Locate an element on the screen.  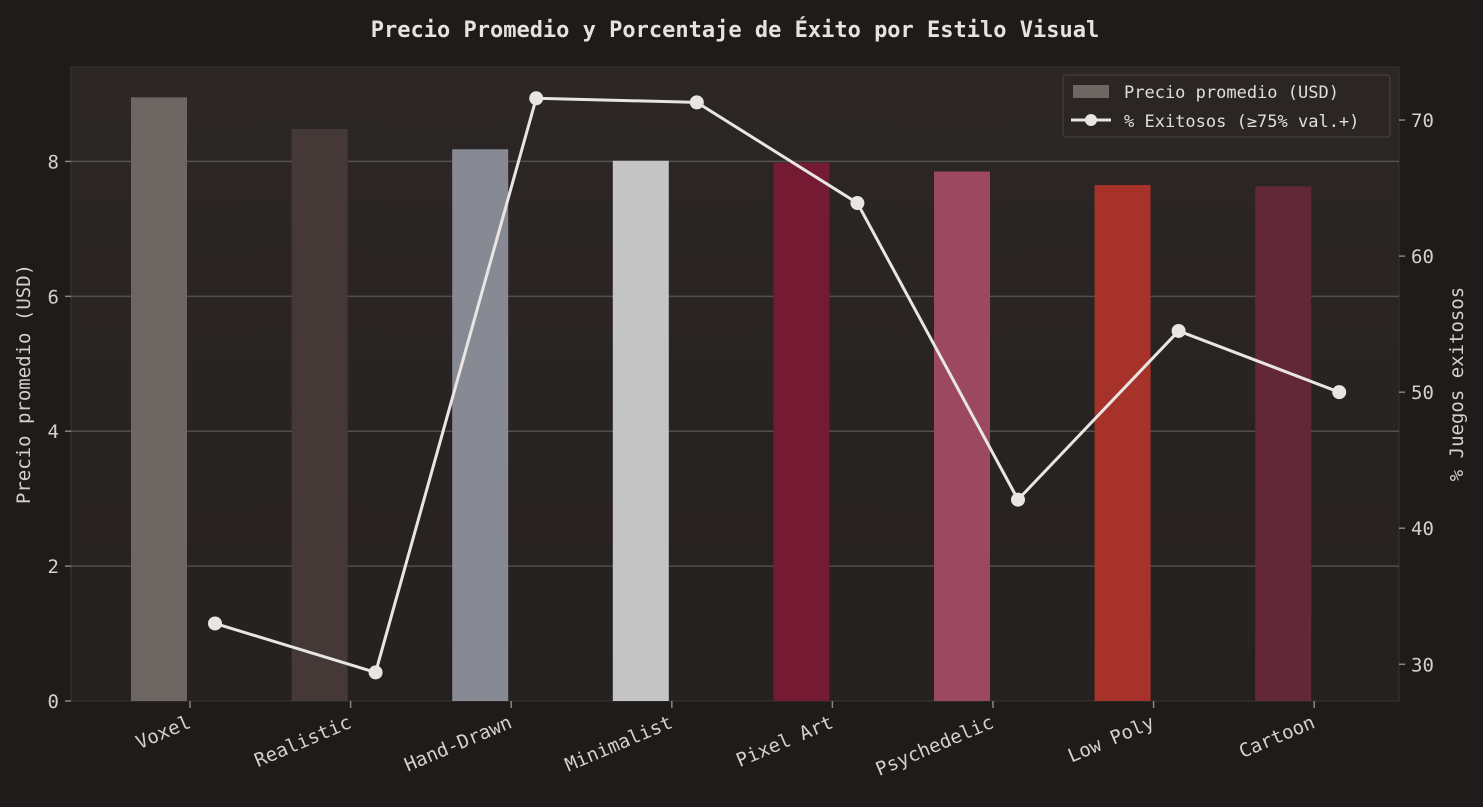
x-tick-label: Hand-Drawn is located at coordinates (458, 743).